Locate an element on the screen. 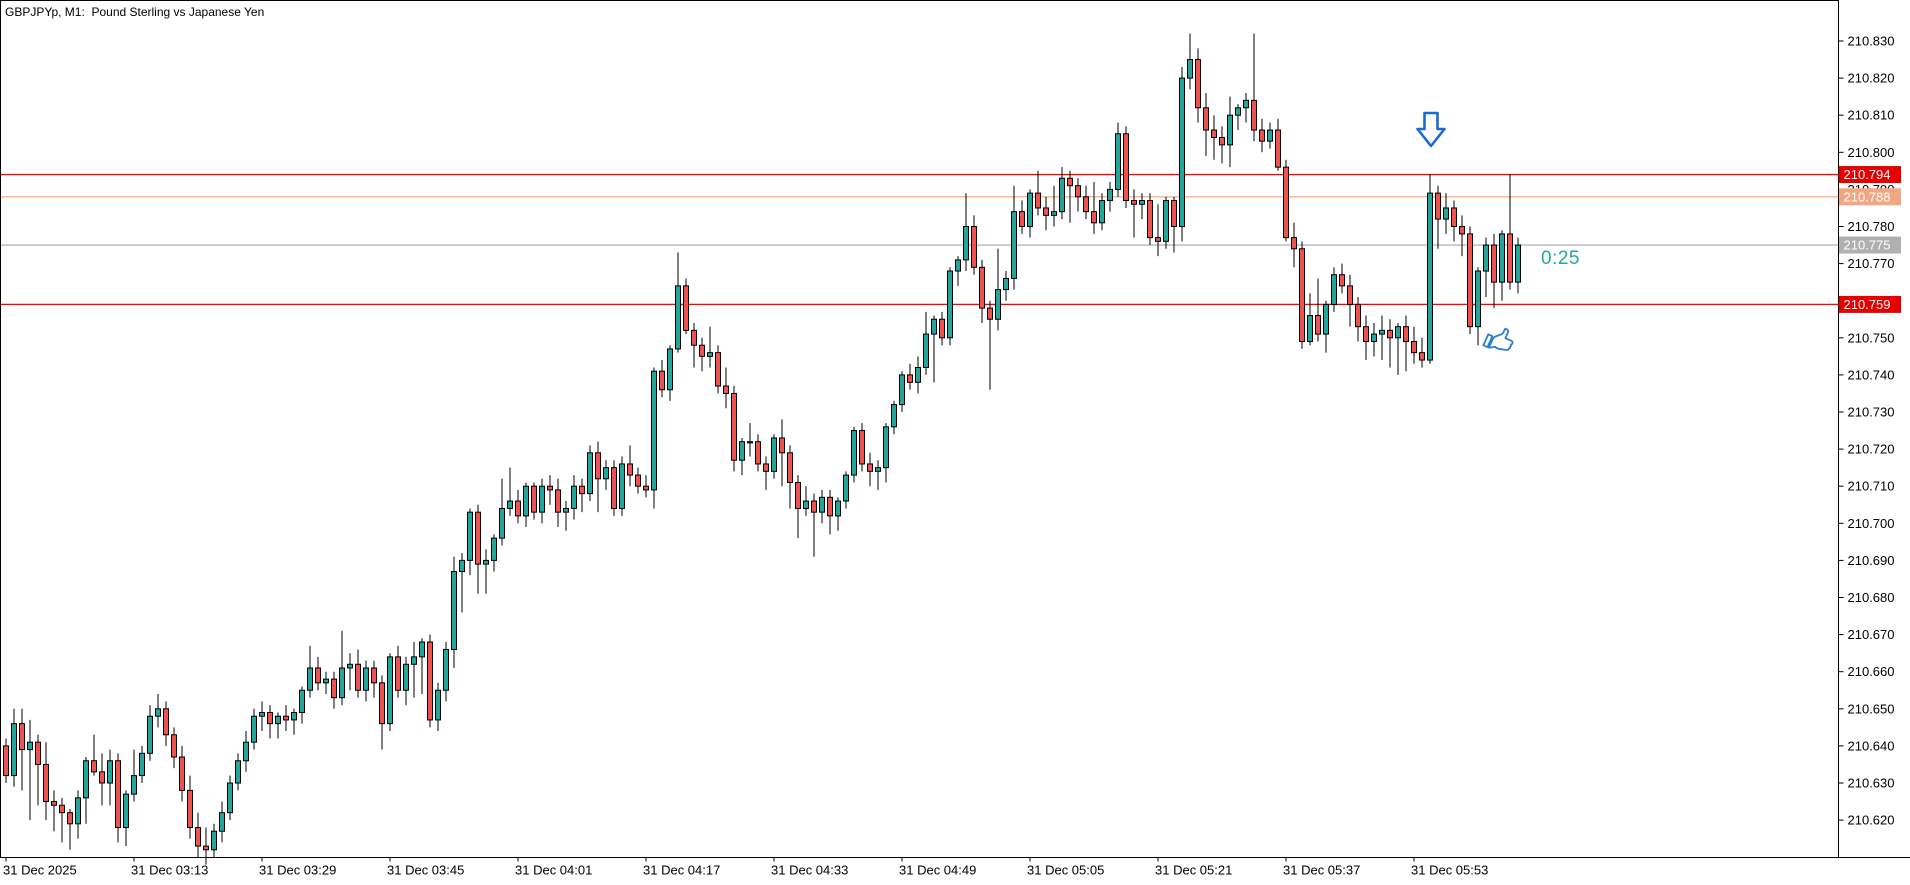 The width and height of the screenshot is (1910, 885). time-tick-label: 31 Dec 05:37 is located at coordinates (1321, 870).